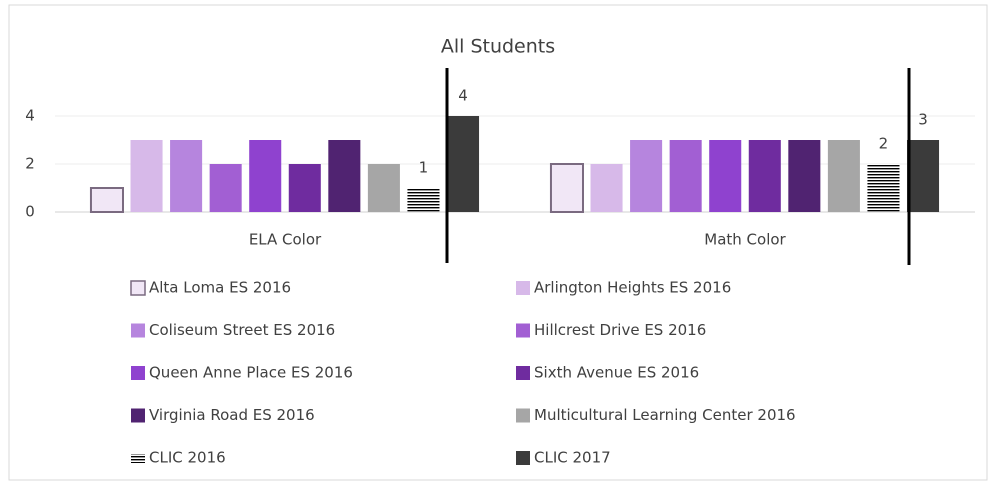 The height and width of the screenshot is (488, 998). What do you see at coordinates (572, 458) in the screenshot?
I see `legend-label: CLIC 2017` at bounding box center [572, 458].